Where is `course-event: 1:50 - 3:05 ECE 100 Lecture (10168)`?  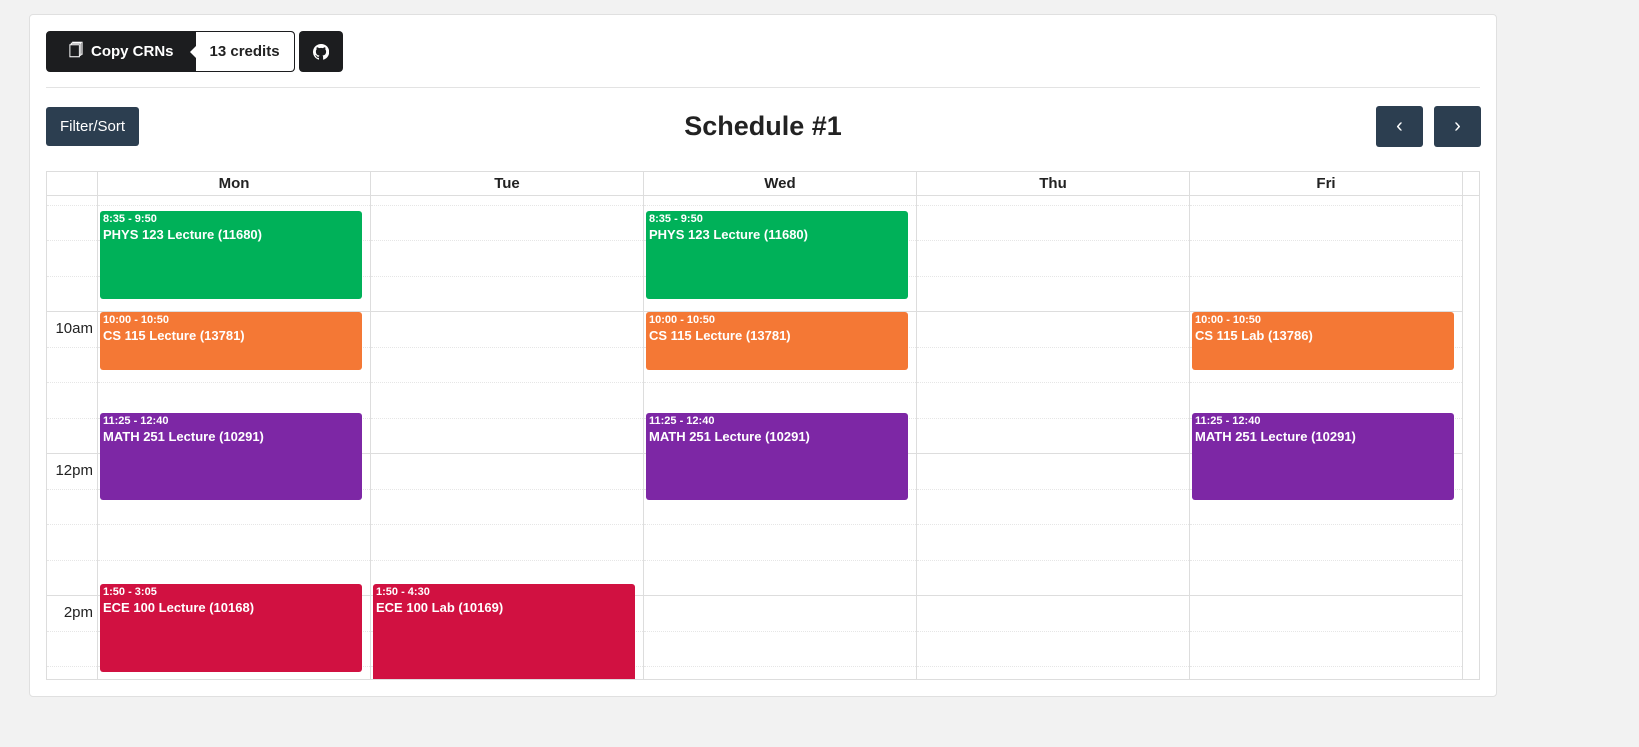 course-event: 1:50 - 3:05 ECE 100 Lecture (10168) is located at coordinates (231, 628).